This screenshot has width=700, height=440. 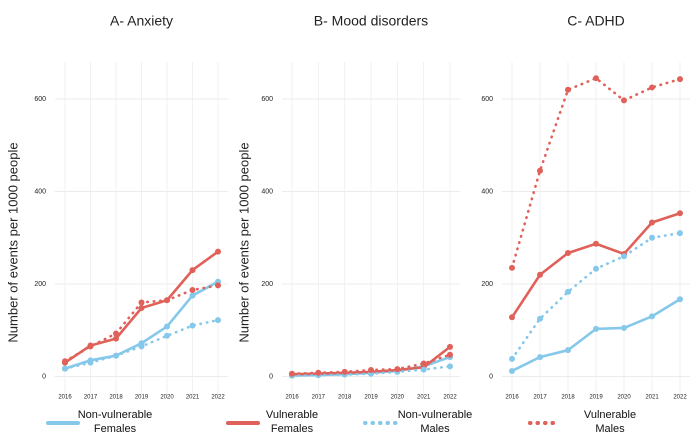 I want to click on chart-title: B- Mood disorders, so click(x=371, y=21).